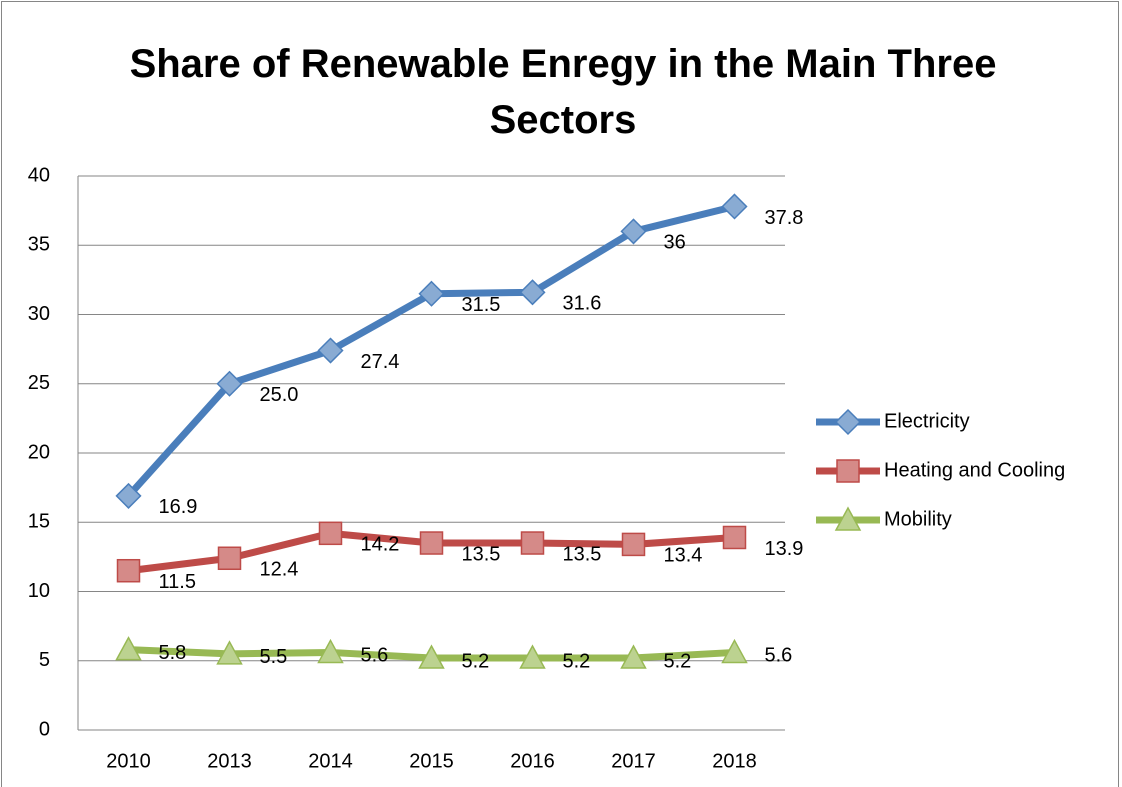  I want to click on data-label: 13.4, so click(683, 556).